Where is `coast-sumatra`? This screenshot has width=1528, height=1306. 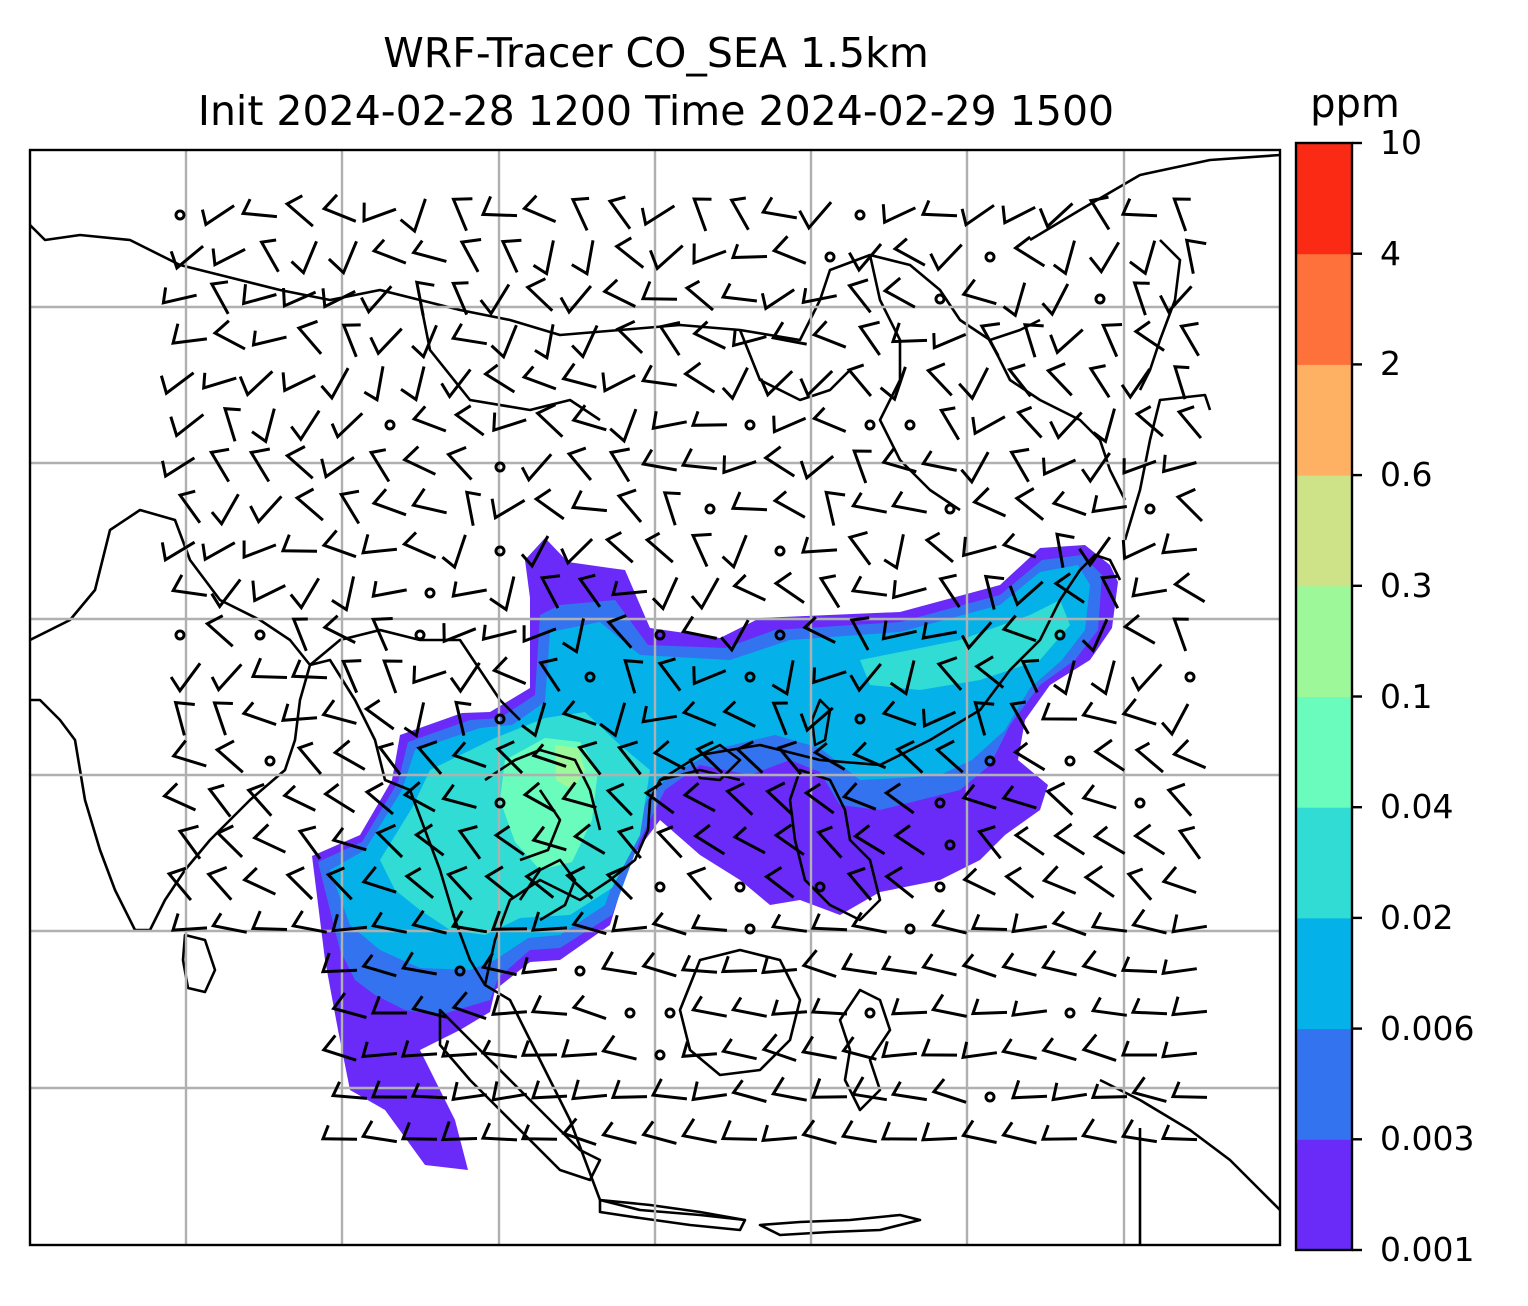 coast-sumatra is located at coordinates (520, 1095).